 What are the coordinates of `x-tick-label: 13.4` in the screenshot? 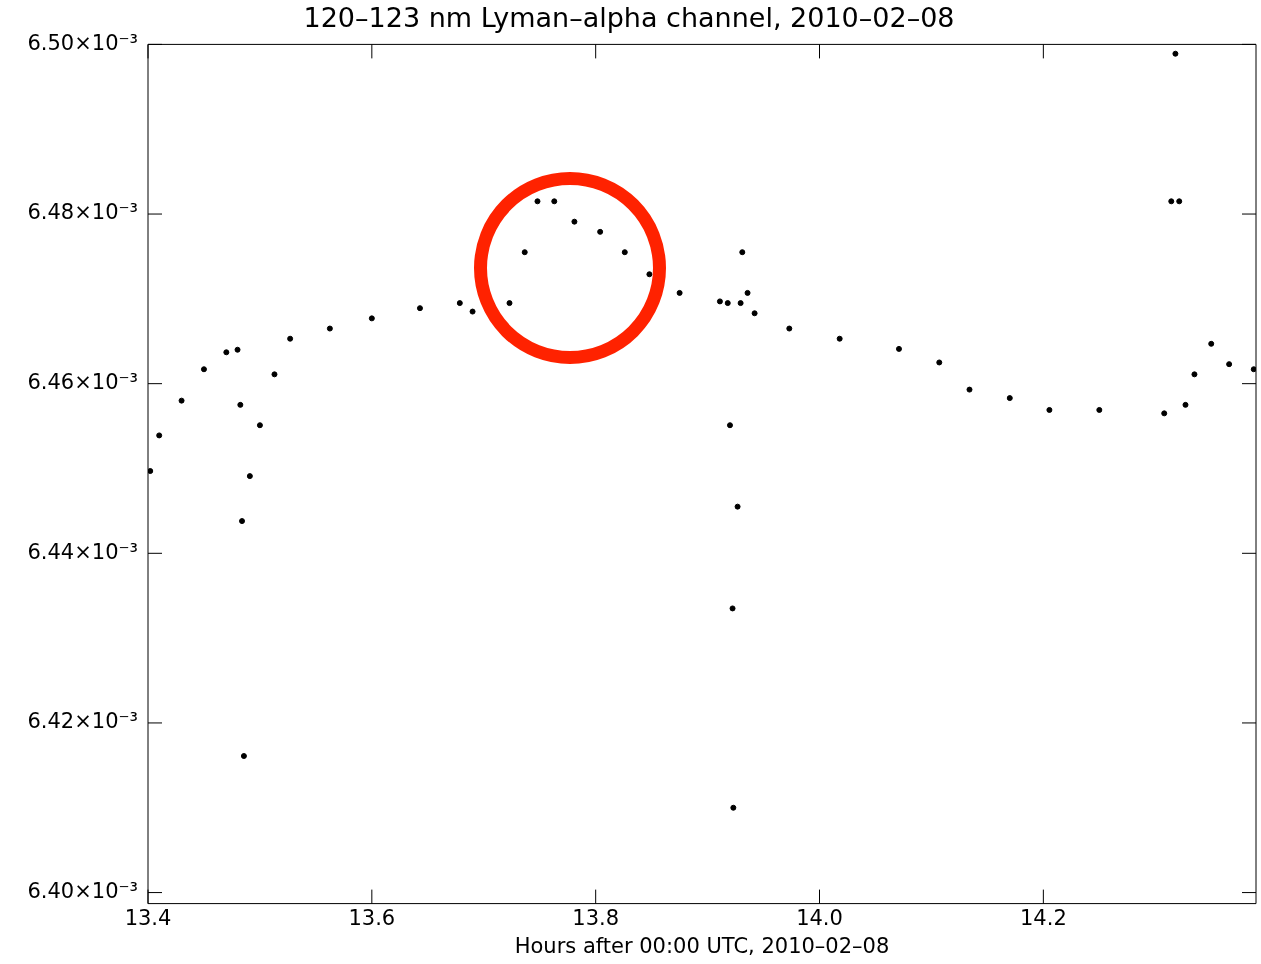 It's located at (148, 917).